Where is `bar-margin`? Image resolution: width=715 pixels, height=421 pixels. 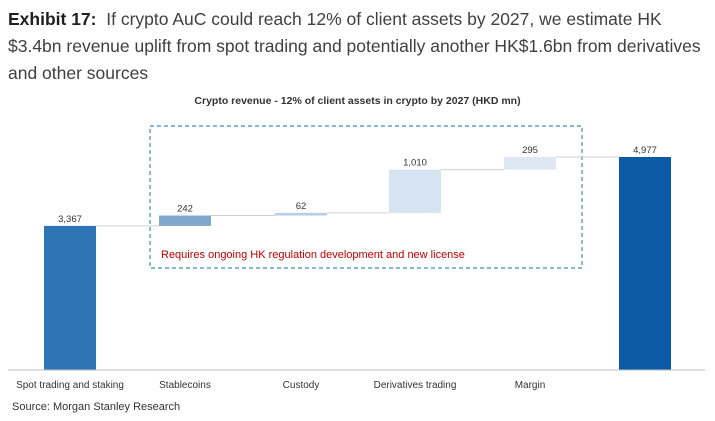 bar-margin is located at coordinates (530, 163).